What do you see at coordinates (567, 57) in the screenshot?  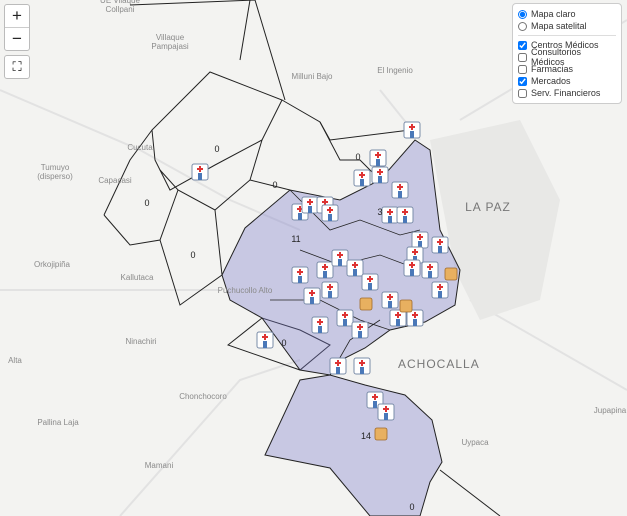 I see `layer-option: Consultorios Médicos` at bounding box center [567, 57].